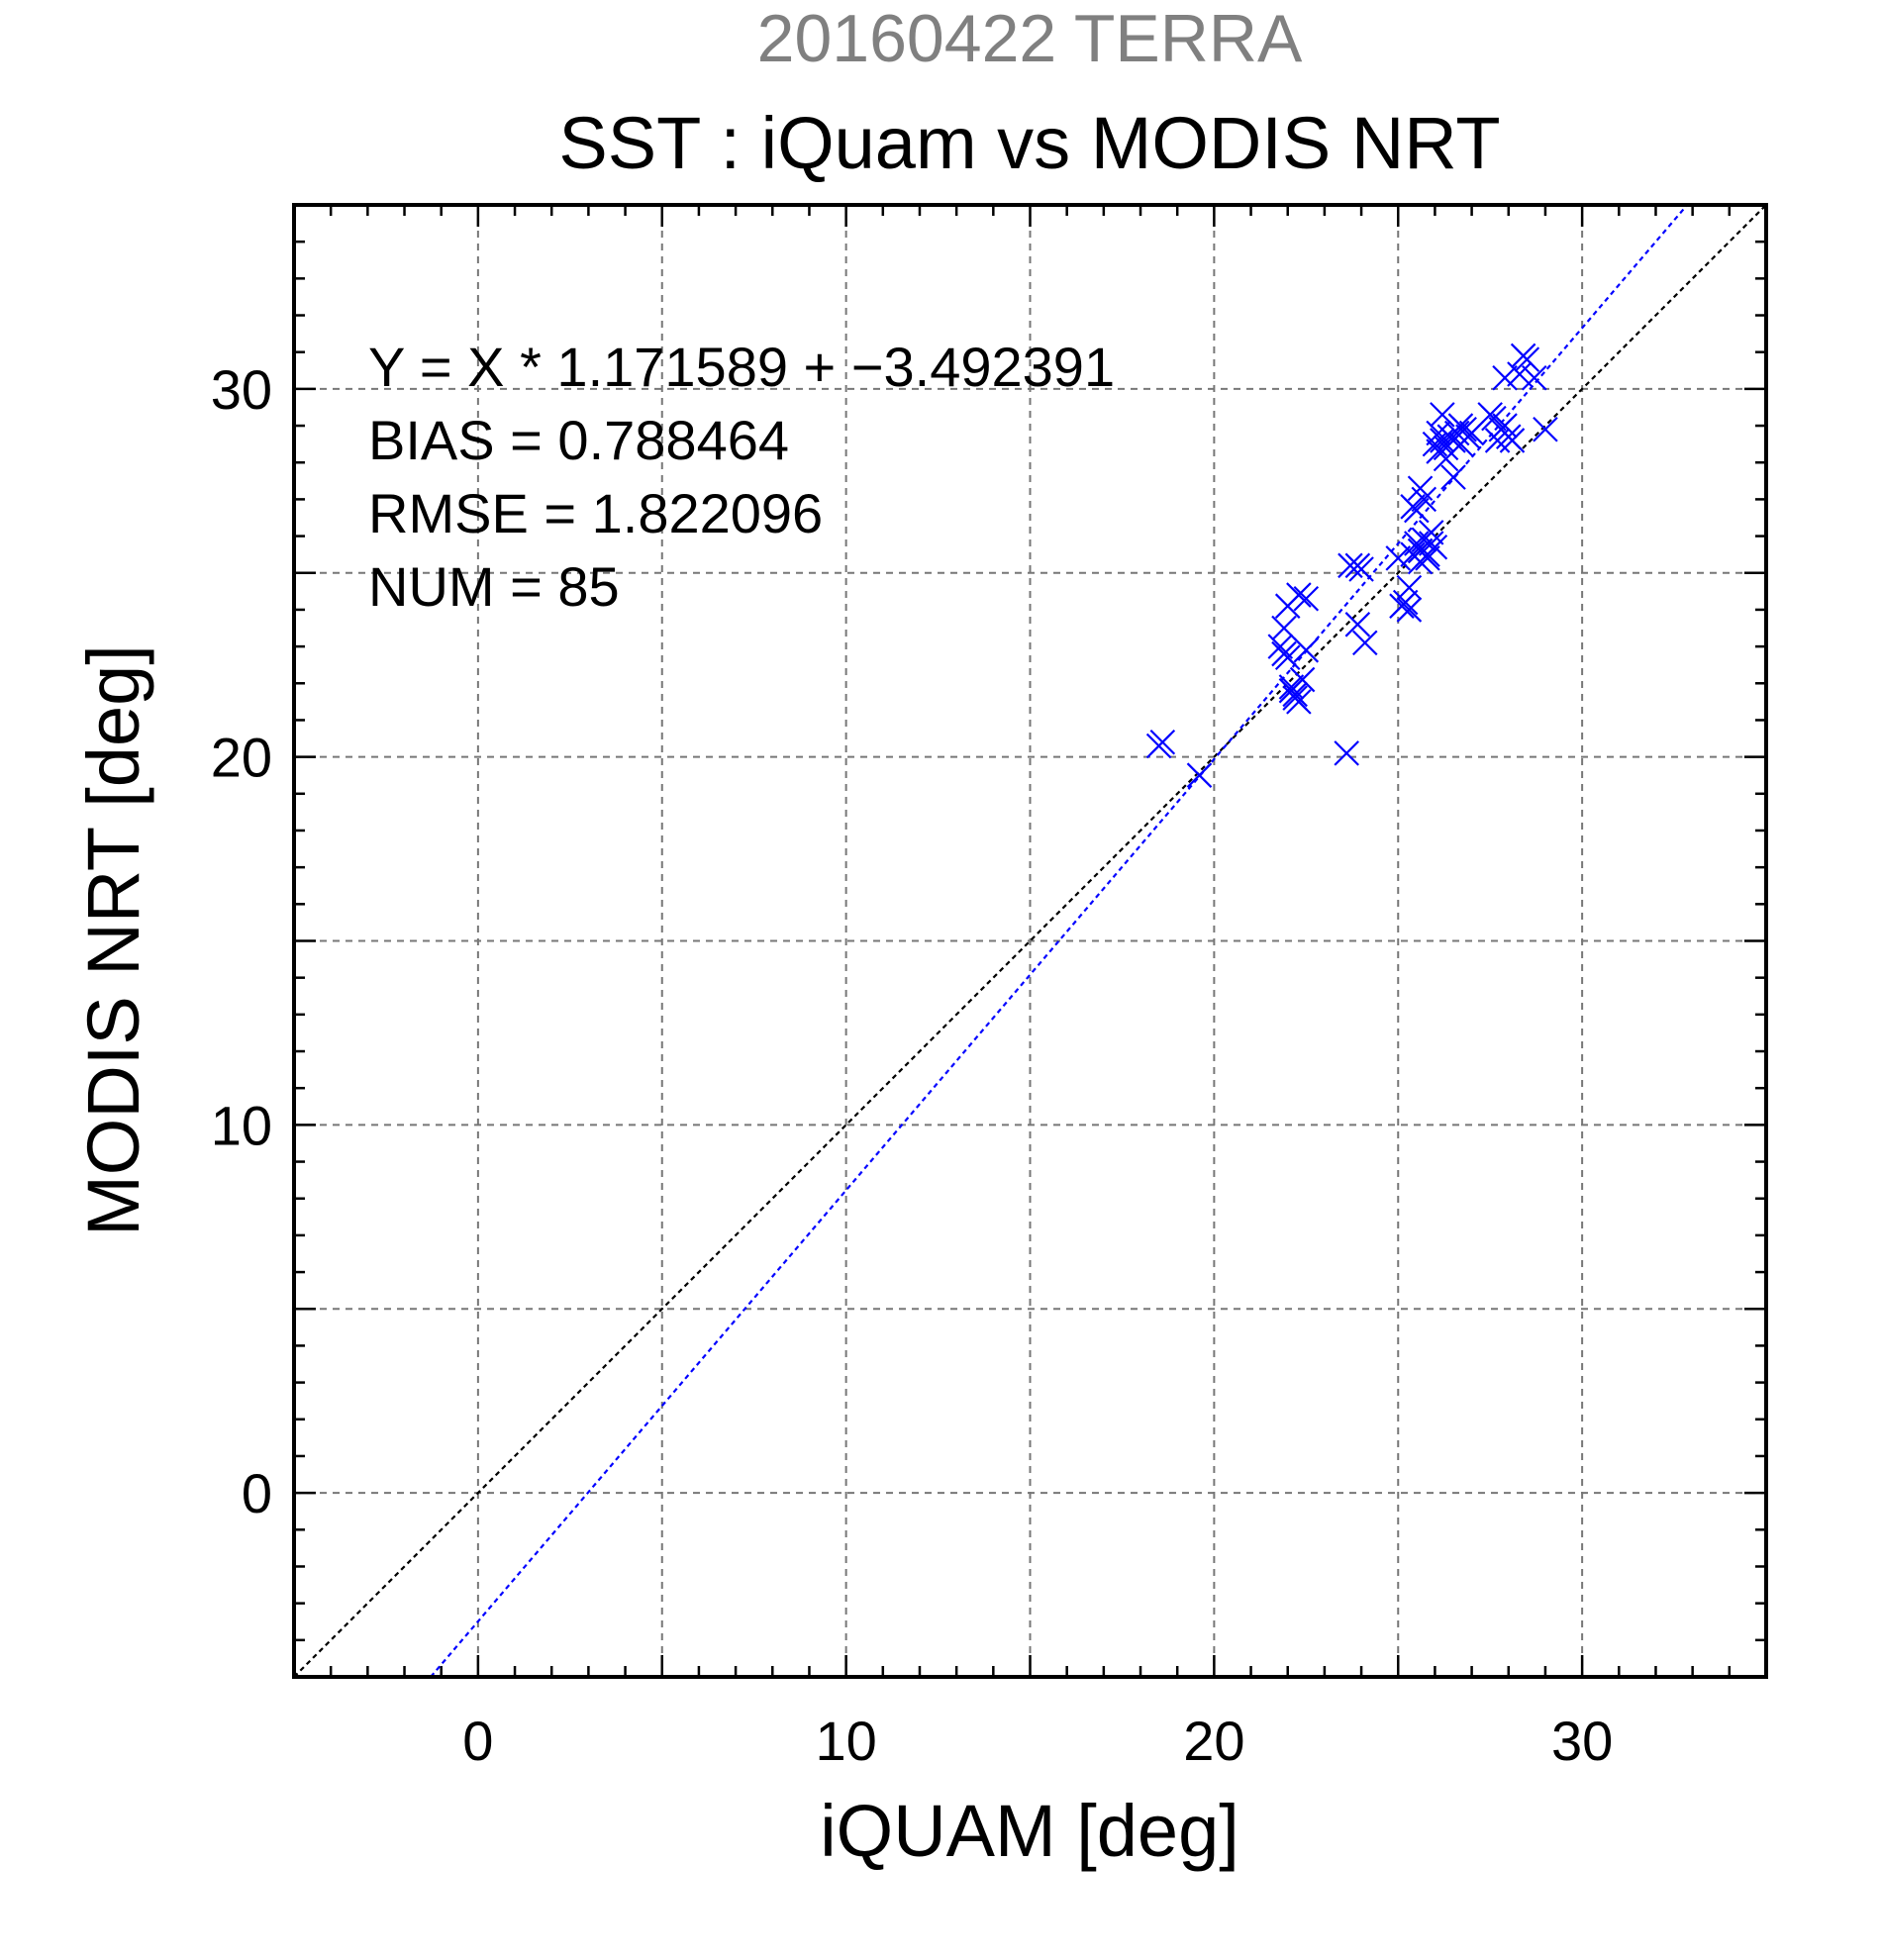 Image resolution: width=1881 pixels, height=1960 pixels. Describe the element at coordinates (257, 1493) in the screenshot. I see `y-tick-label: 0` at that location.